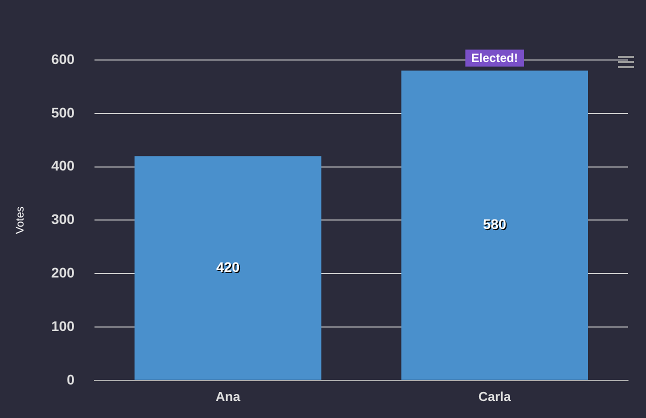  What do you see at coordinates (63, 272) in the screenshot?
I see `y-tick-label: 200` at bounding box center [63, 272].